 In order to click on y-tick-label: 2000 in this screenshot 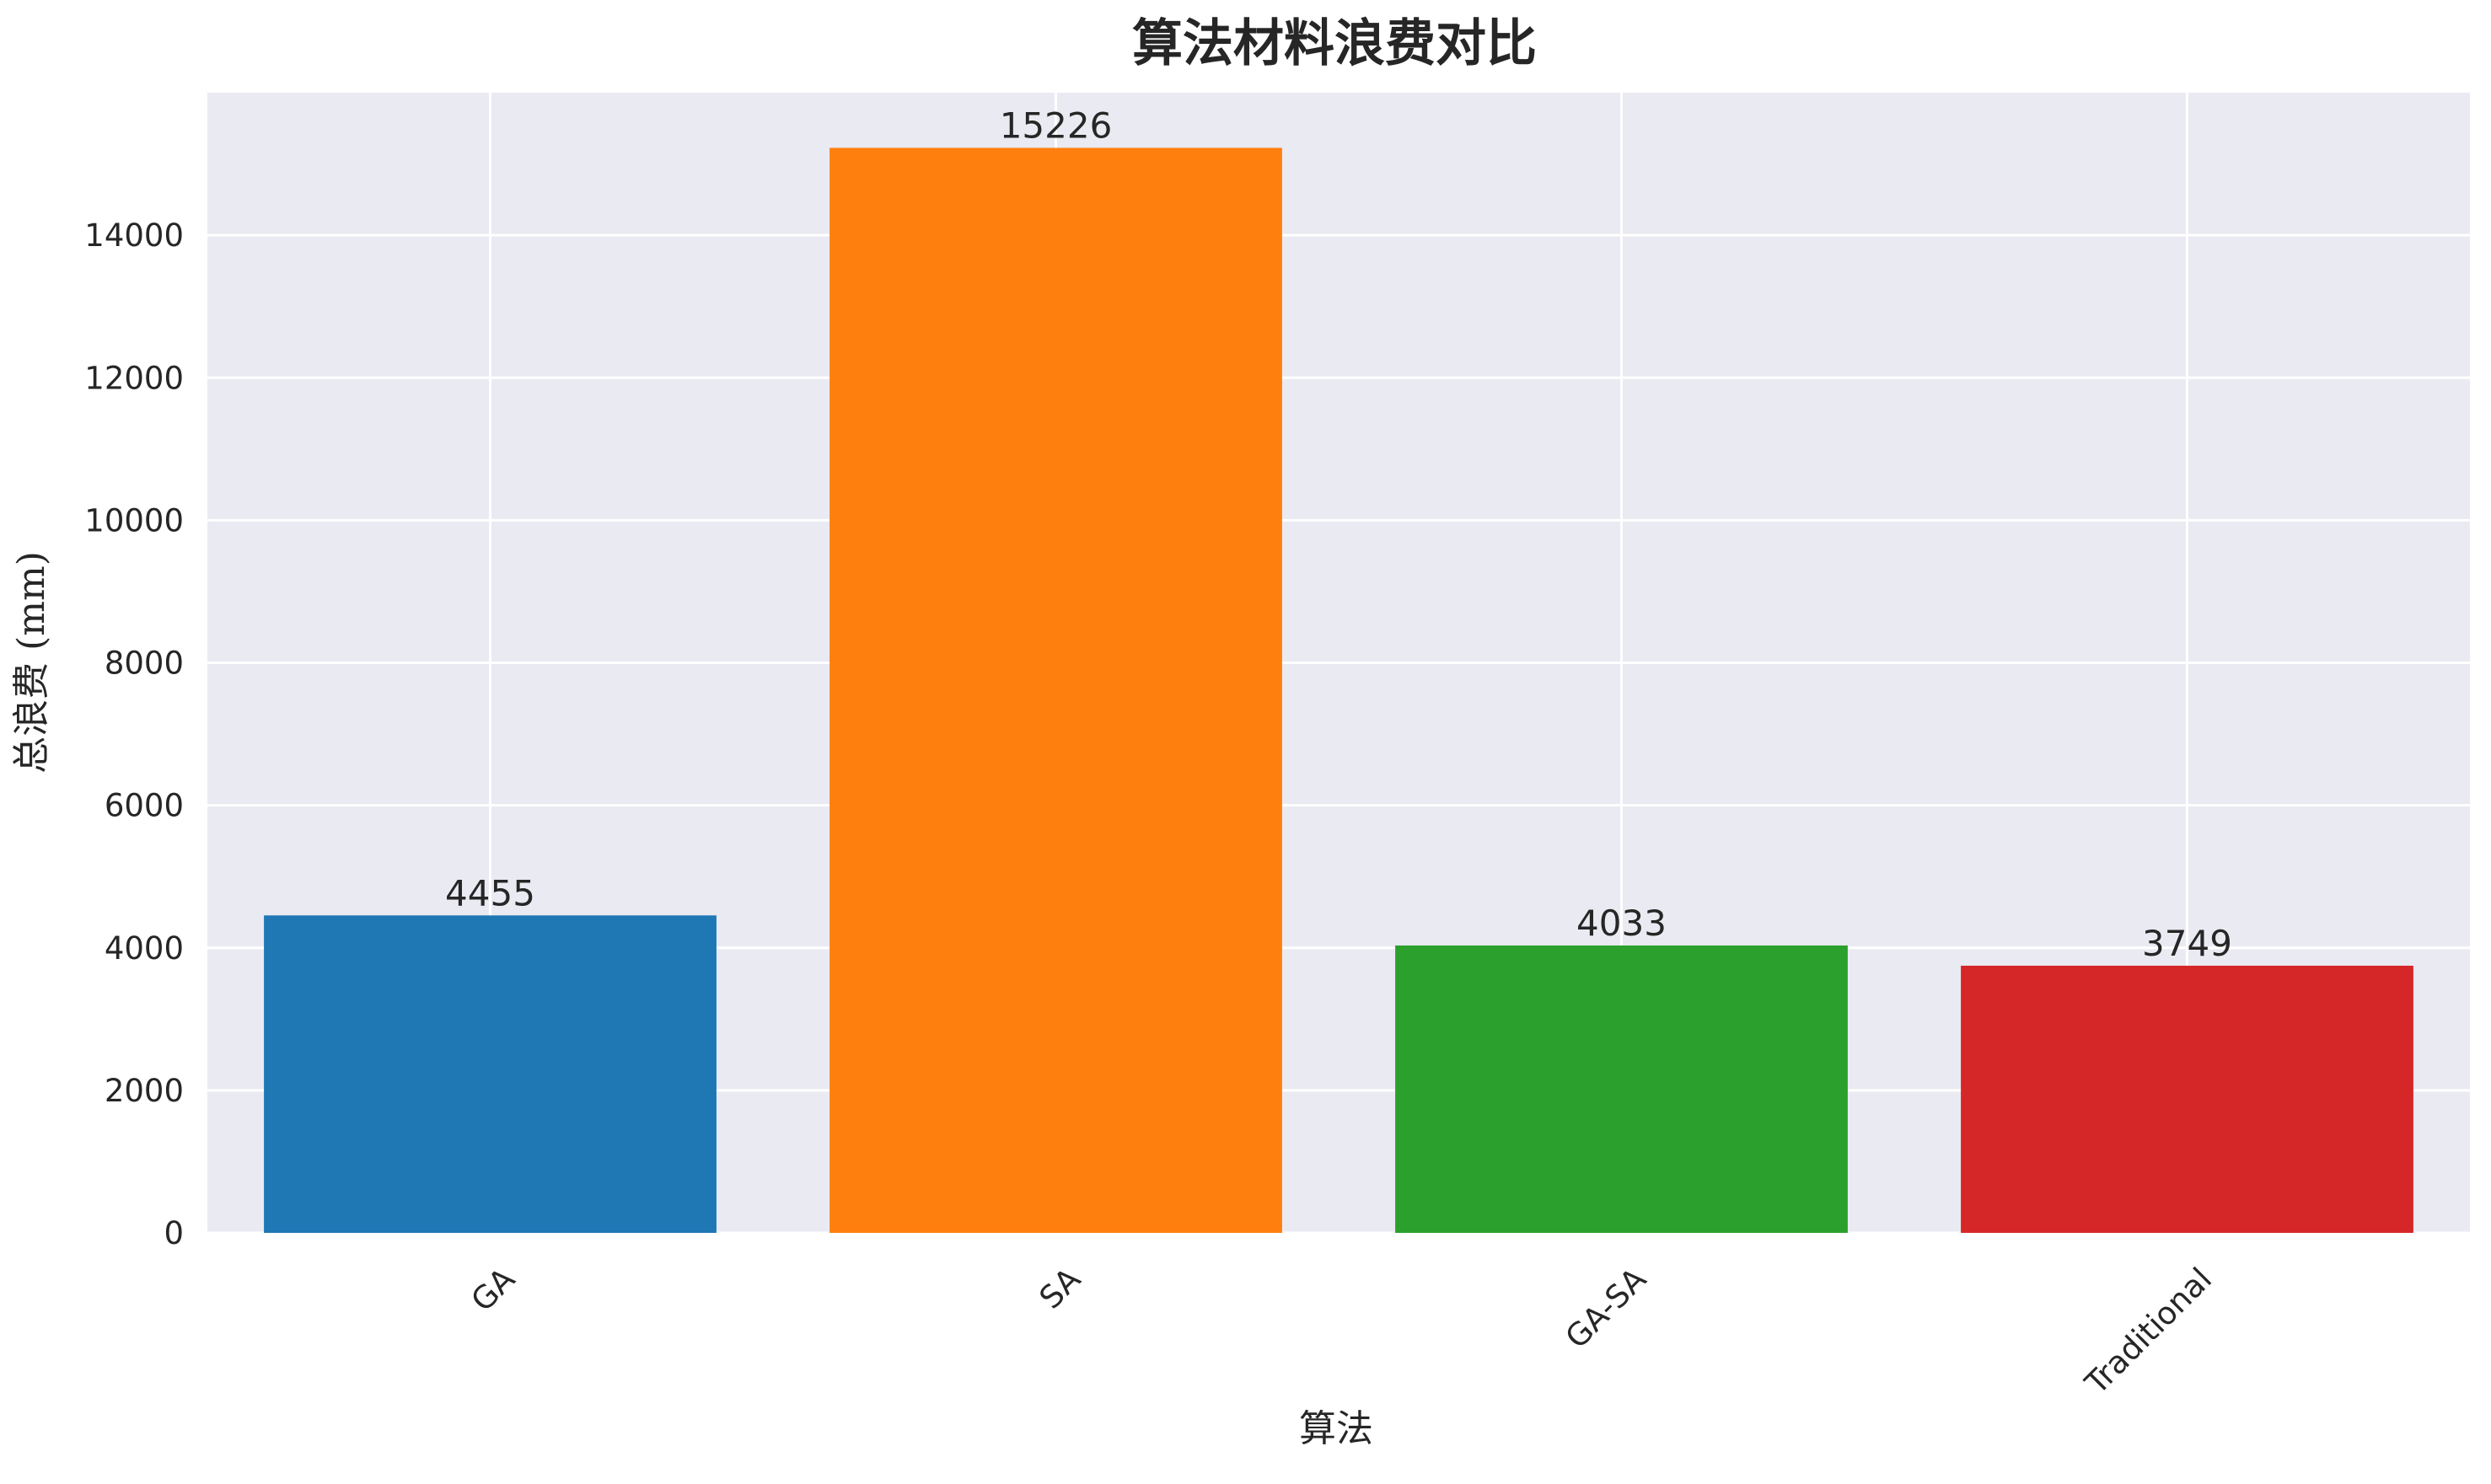, I will do `click(144, 1091)`.